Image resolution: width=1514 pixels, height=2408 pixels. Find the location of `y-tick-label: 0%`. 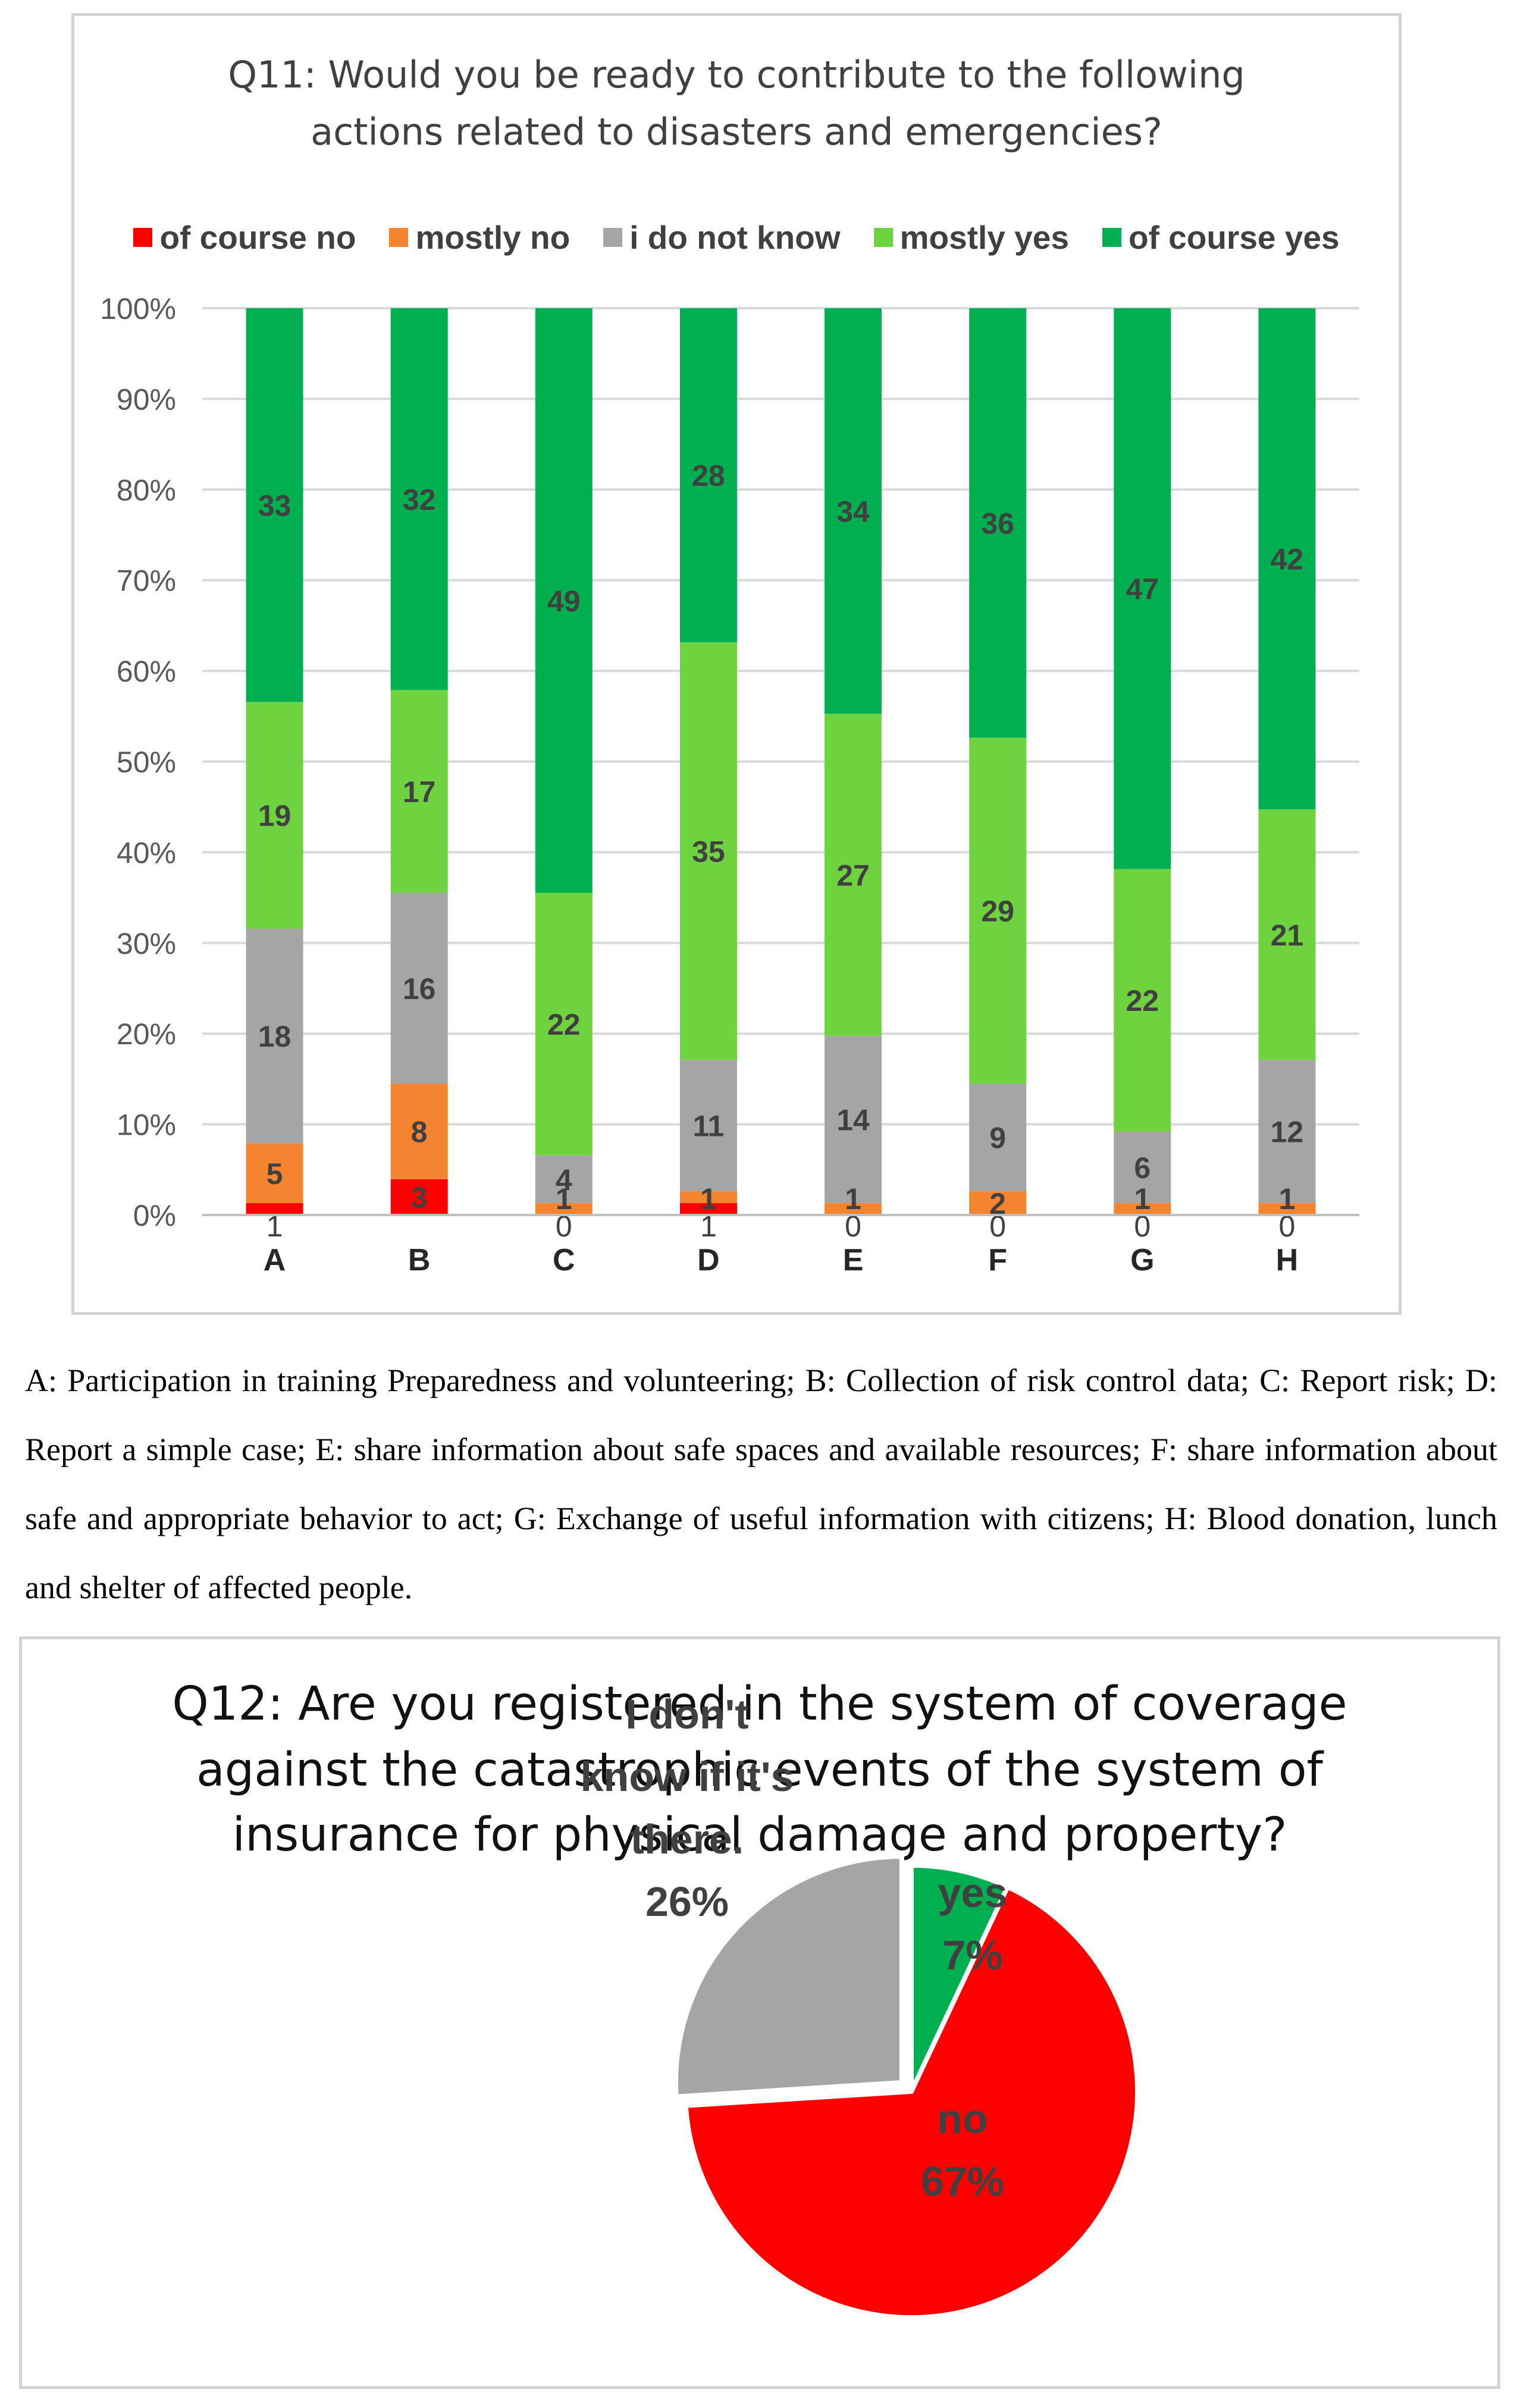

y-tick-label: 0% is located at coordinates (154, 1215).